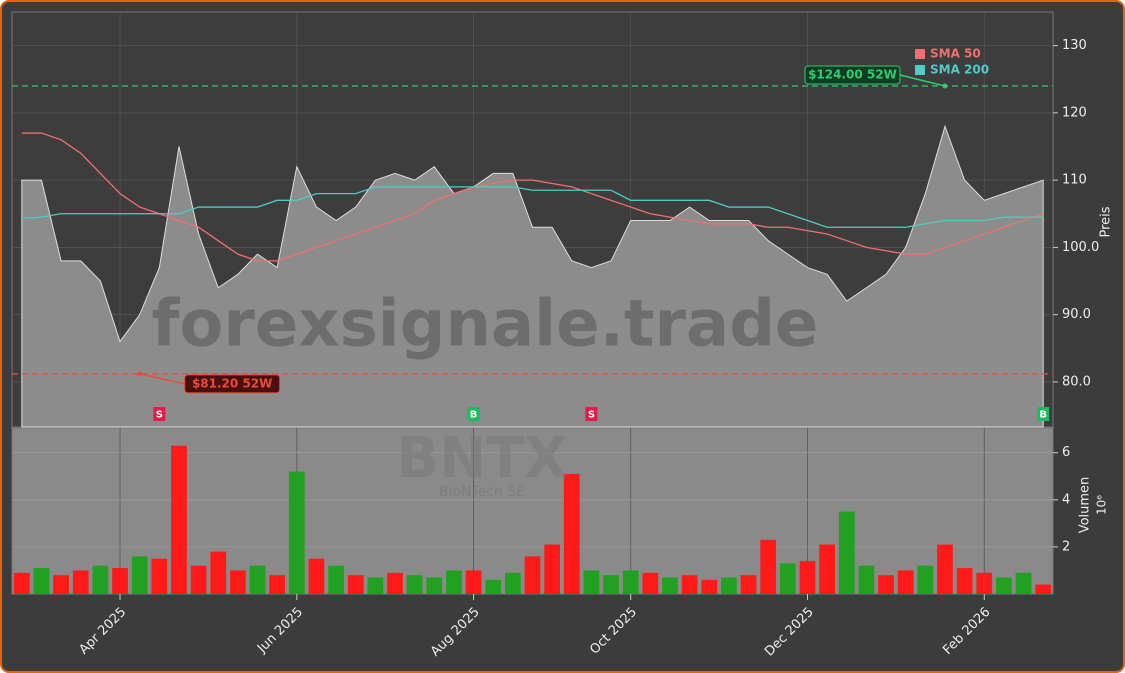  What do you see at coordinates (1074, 45) in the screenshot?
I see `y-tick-label: 130` at bounding box center [1074, 45].